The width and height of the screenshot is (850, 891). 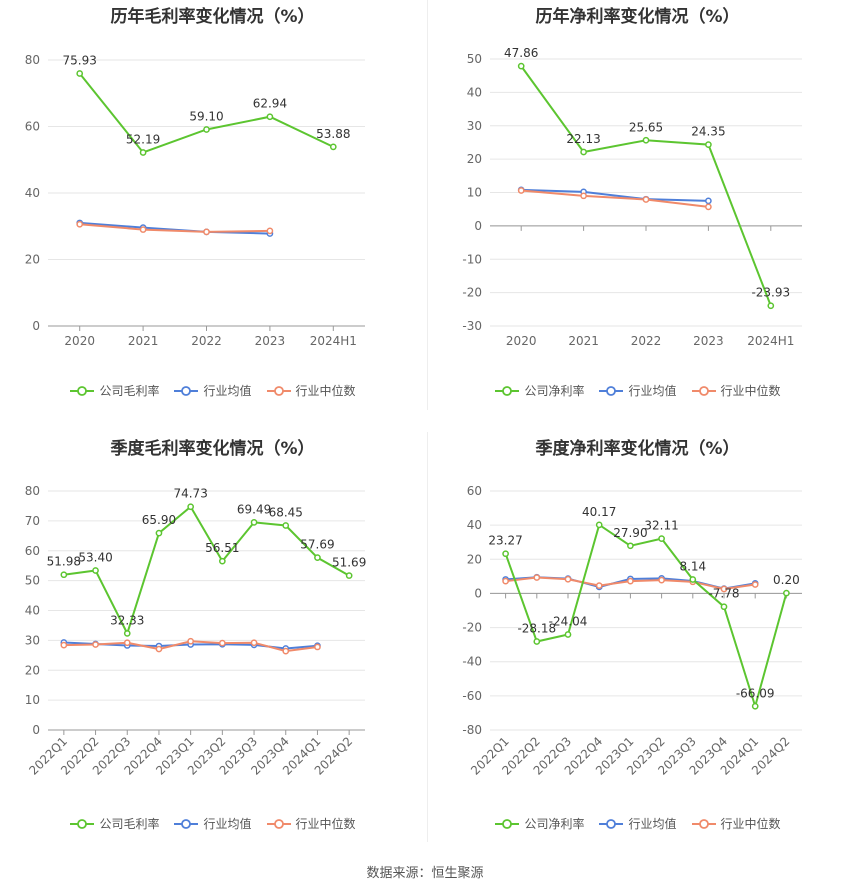 I want to click on y-tick-label: -10, so click(x=472, y=259).